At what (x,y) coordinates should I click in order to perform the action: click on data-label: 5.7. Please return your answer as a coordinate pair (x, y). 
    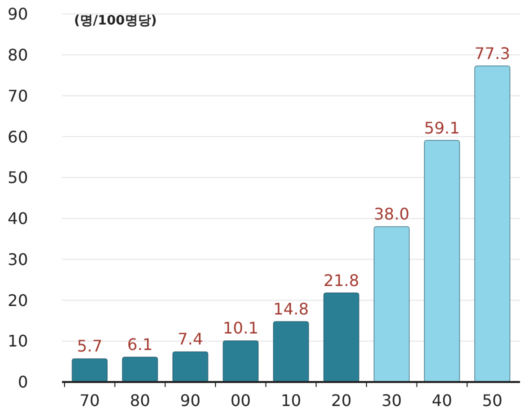
    Looking at the image, I should click on (89, 346).